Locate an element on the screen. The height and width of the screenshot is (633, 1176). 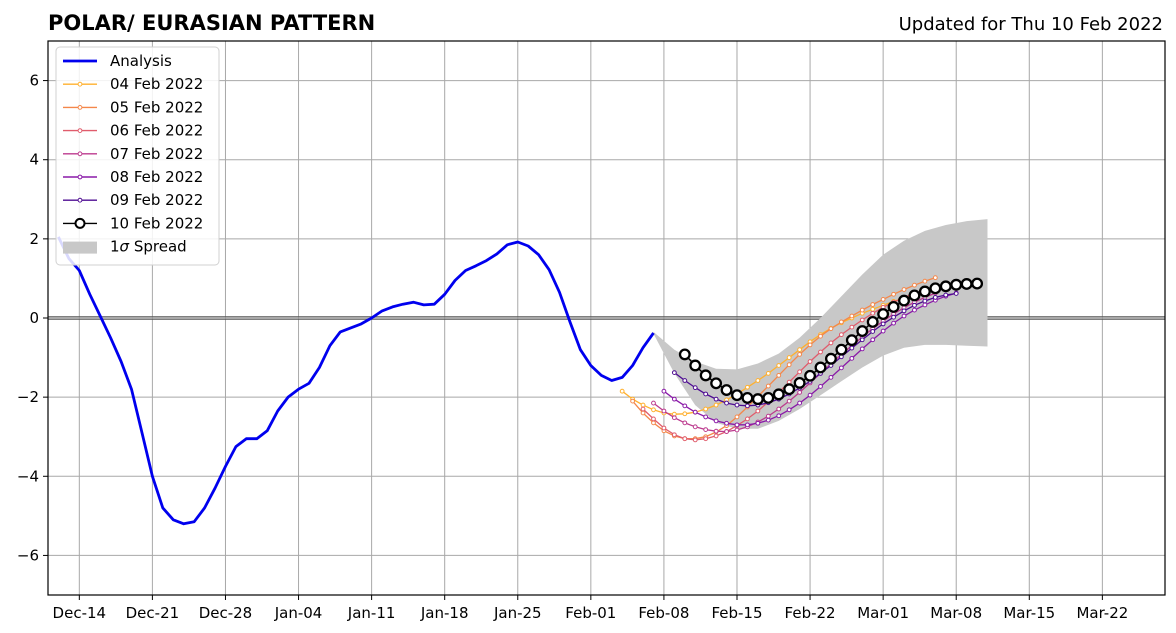
updated-date: Updated for Thu 10 Feb 2022 is located at coordinates (1031, 24).